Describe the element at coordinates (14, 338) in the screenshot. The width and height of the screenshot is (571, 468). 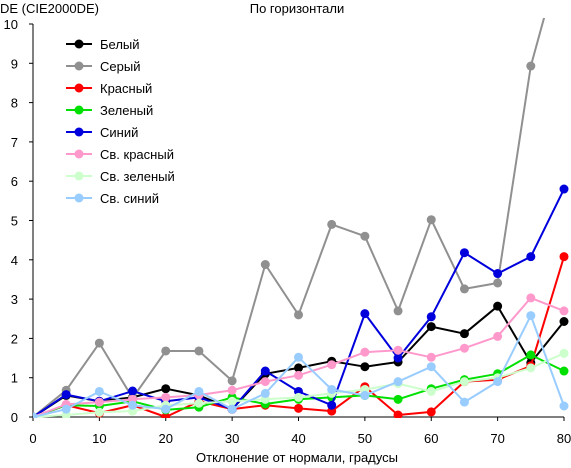
I see `y-tick-label: 2` at that location.